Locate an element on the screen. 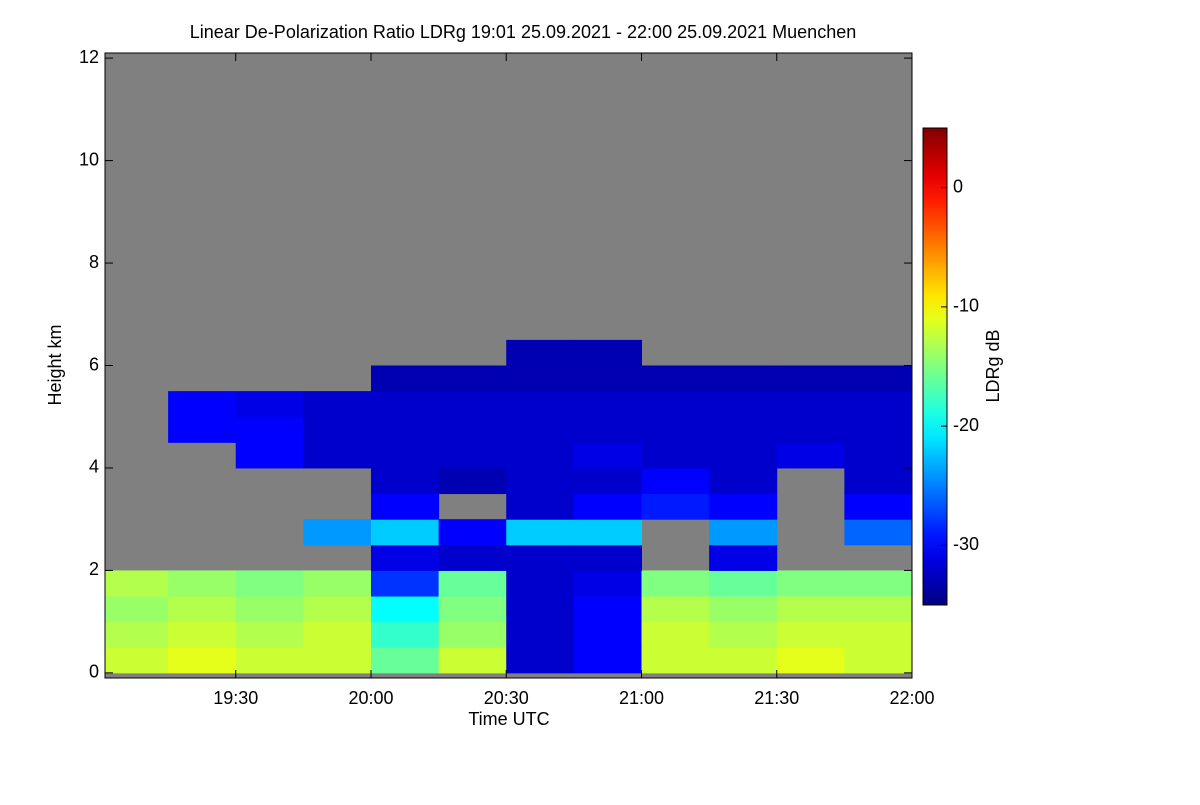  x-tick-label: 21:30 is located at coordinates (776, 698).